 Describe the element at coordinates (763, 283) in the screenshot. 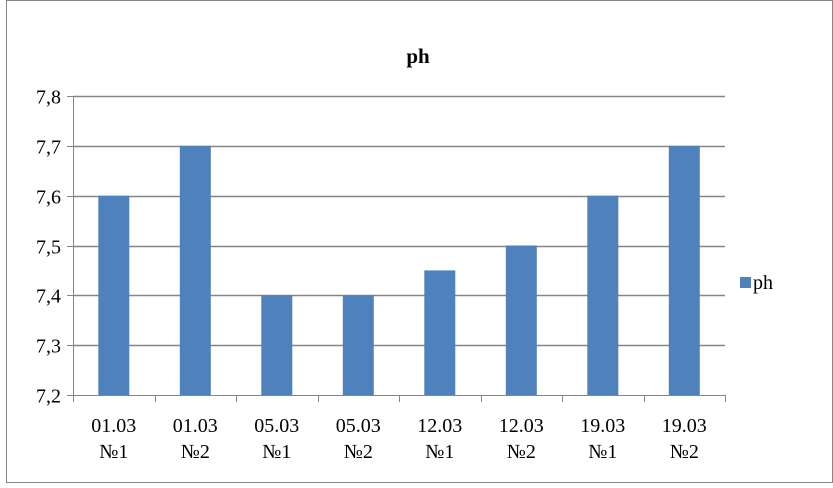

I see `legend-label: ph` at that location.